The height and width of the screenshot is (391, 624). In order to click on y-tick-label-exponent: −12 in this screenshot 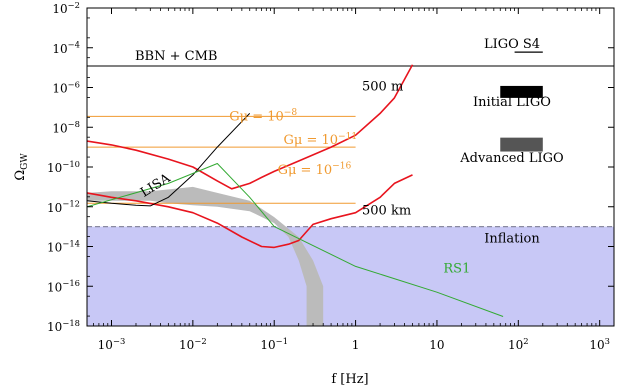, I will do `click(71, 204)`.